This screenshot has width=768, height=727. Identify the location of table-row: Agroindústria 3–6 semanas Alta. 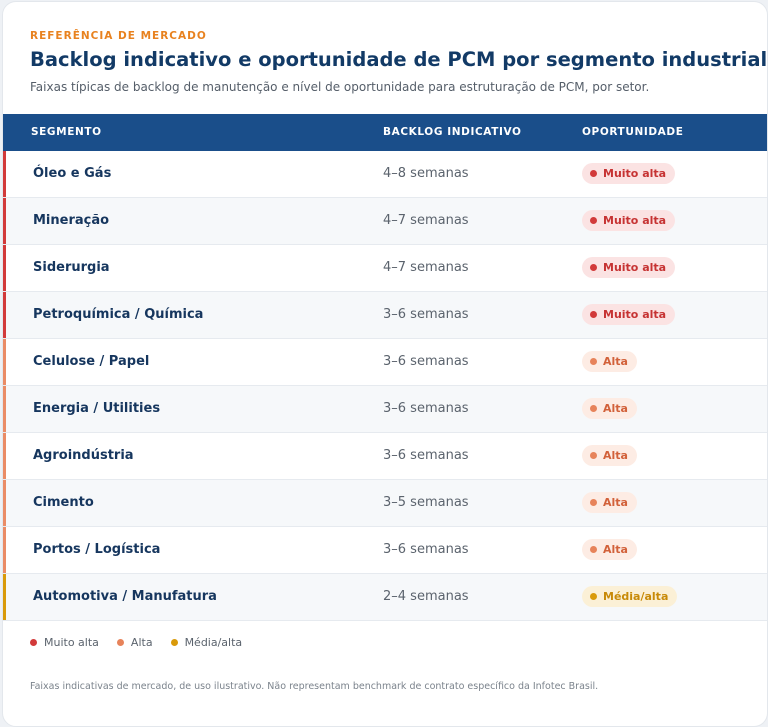
(385, 456).